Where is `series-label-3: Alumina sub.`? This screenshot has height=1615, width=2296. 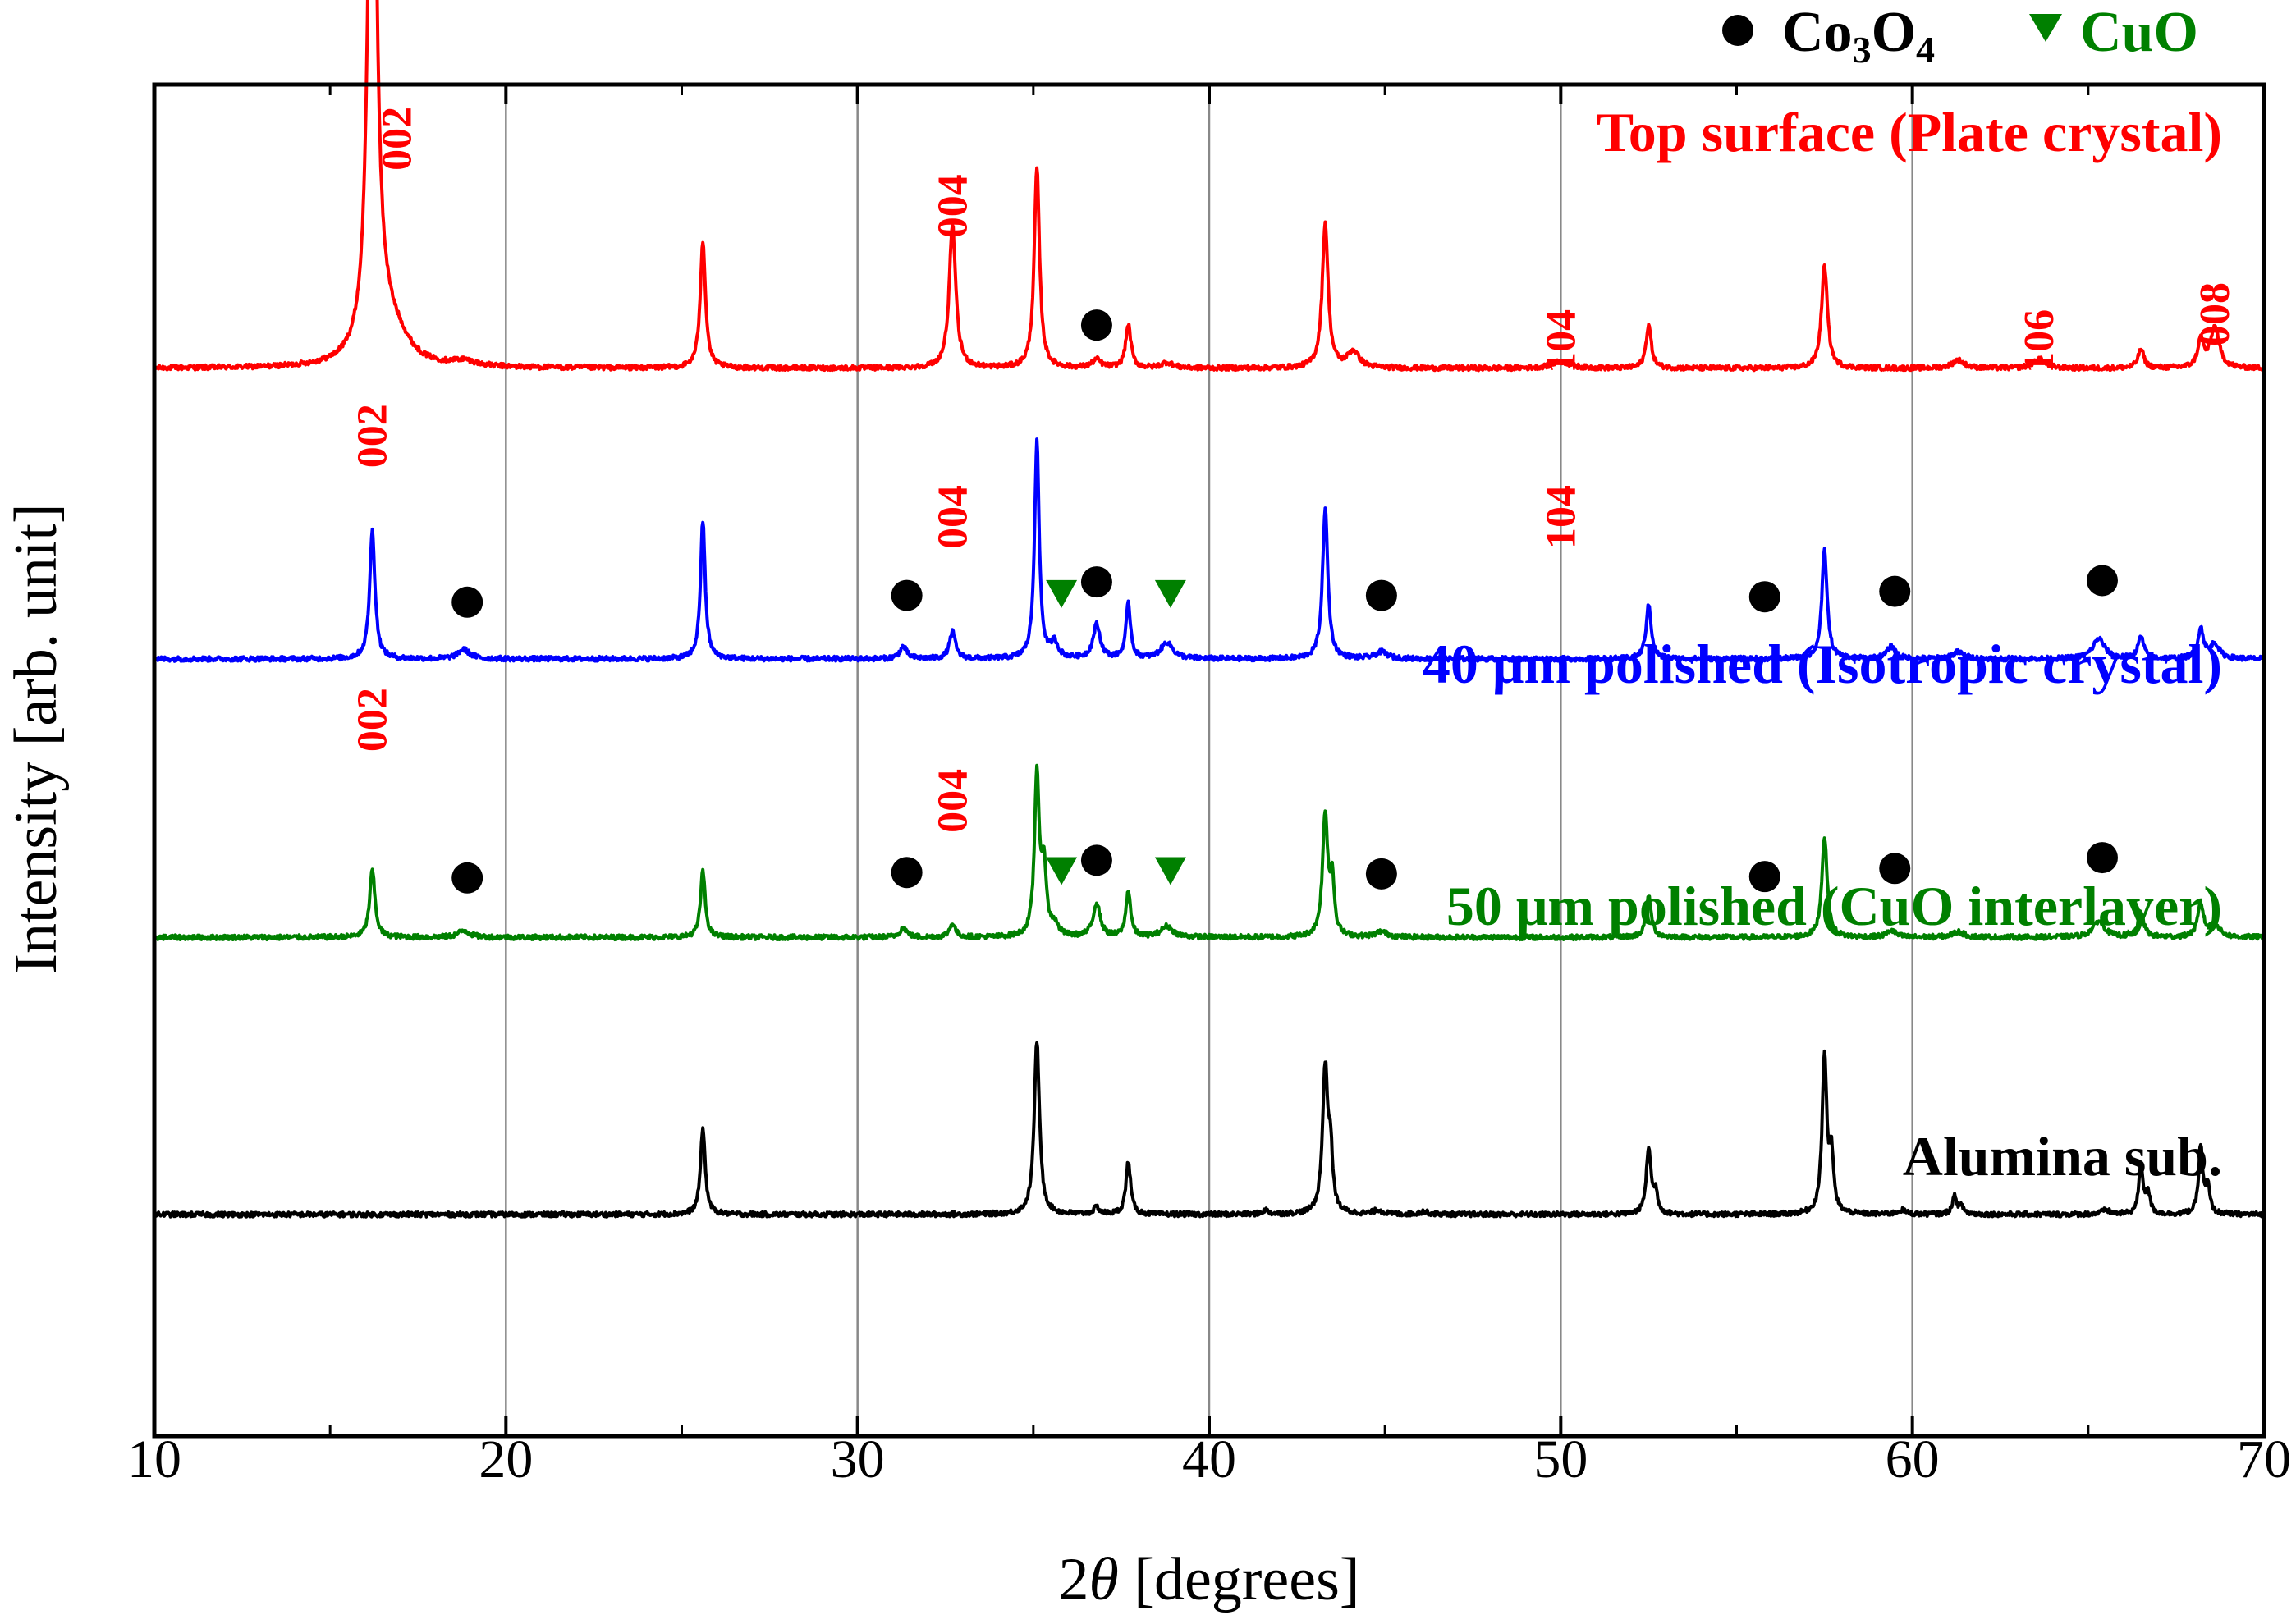 series-label-3: Alumina sub. is located at coordinates (2062, 1156).